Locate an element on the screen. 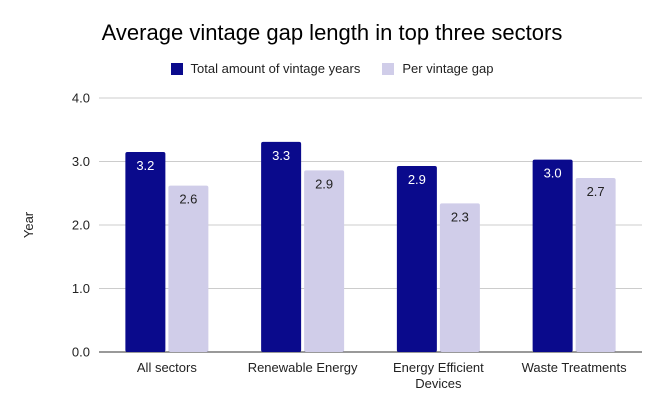 The image size is (664, 411). legend-swatch-per-gap is located at coordinates (388, 68).